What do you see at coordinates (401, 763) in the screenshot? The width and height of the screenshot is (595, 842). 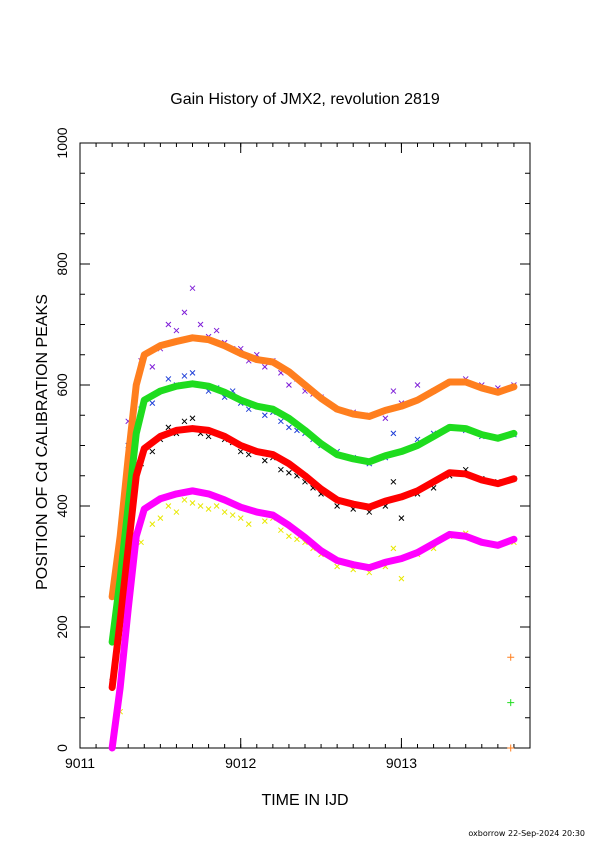 I see `x-tick-label: 9013` at bounding box center [401, 763].